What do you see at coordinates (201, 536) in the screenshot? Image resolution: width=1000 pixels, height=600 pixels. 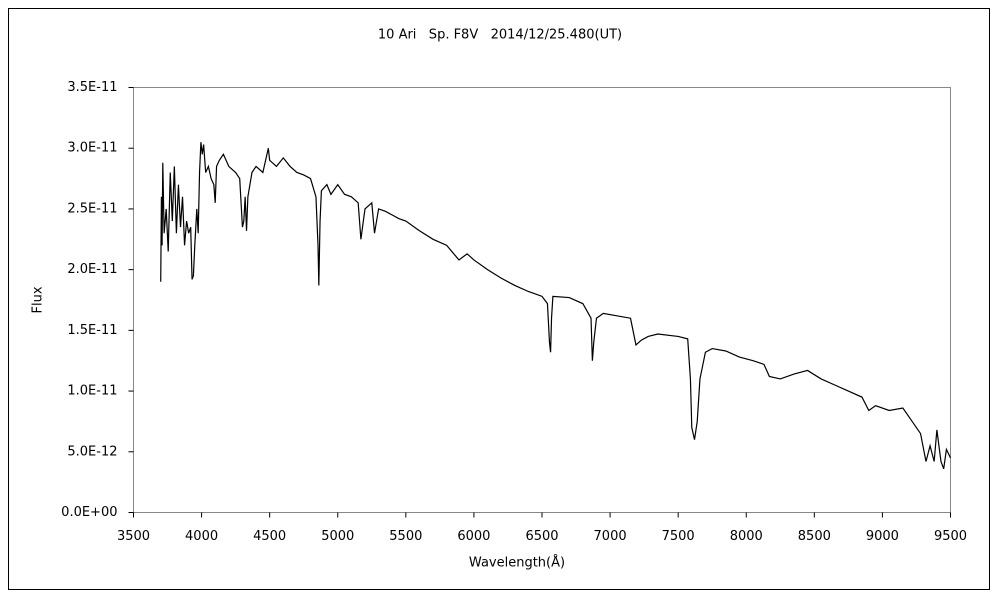 I see `x-tick-label: 4000` at bounding box center [201, 536].